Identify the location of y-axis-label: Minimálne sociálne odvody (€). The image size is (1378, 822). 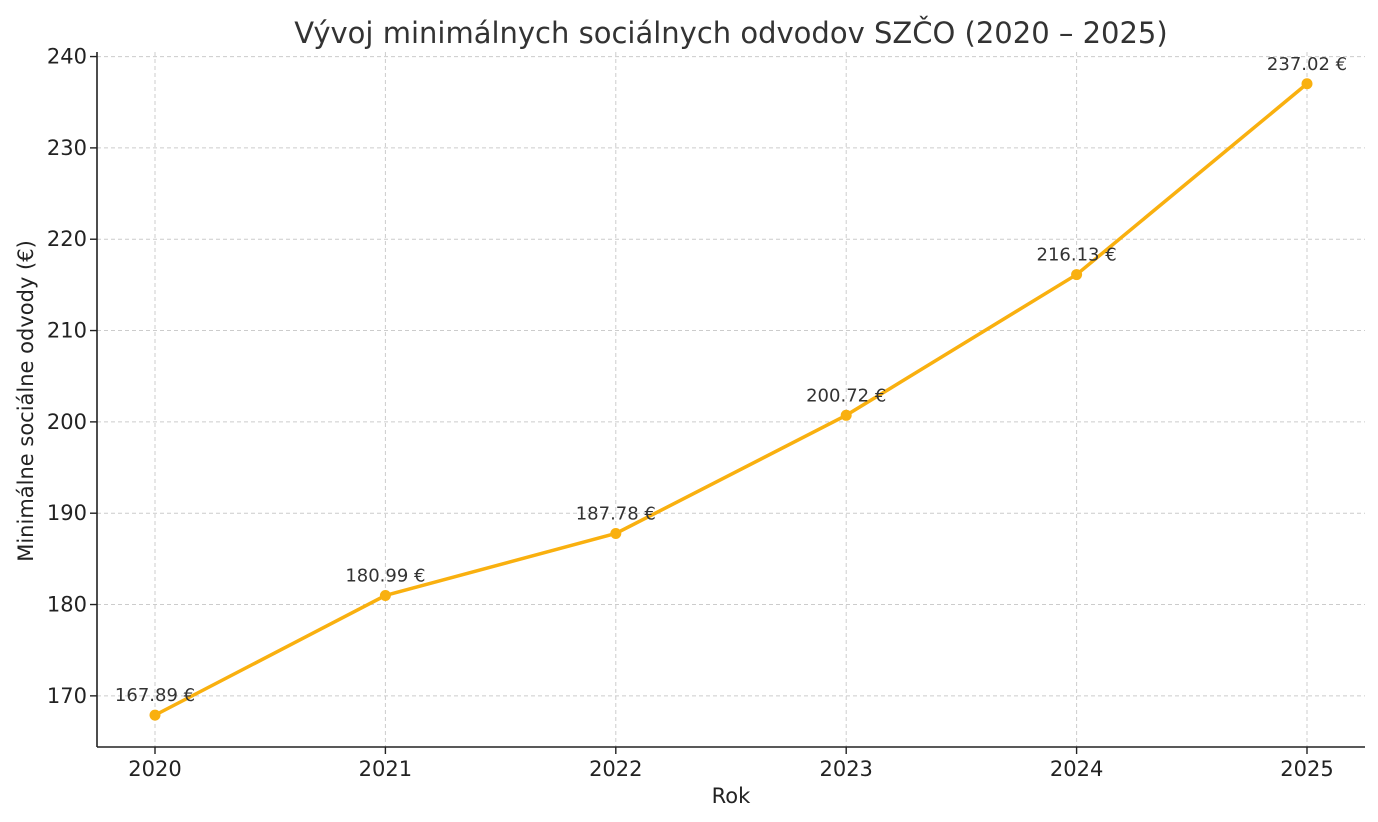
(26, 401).